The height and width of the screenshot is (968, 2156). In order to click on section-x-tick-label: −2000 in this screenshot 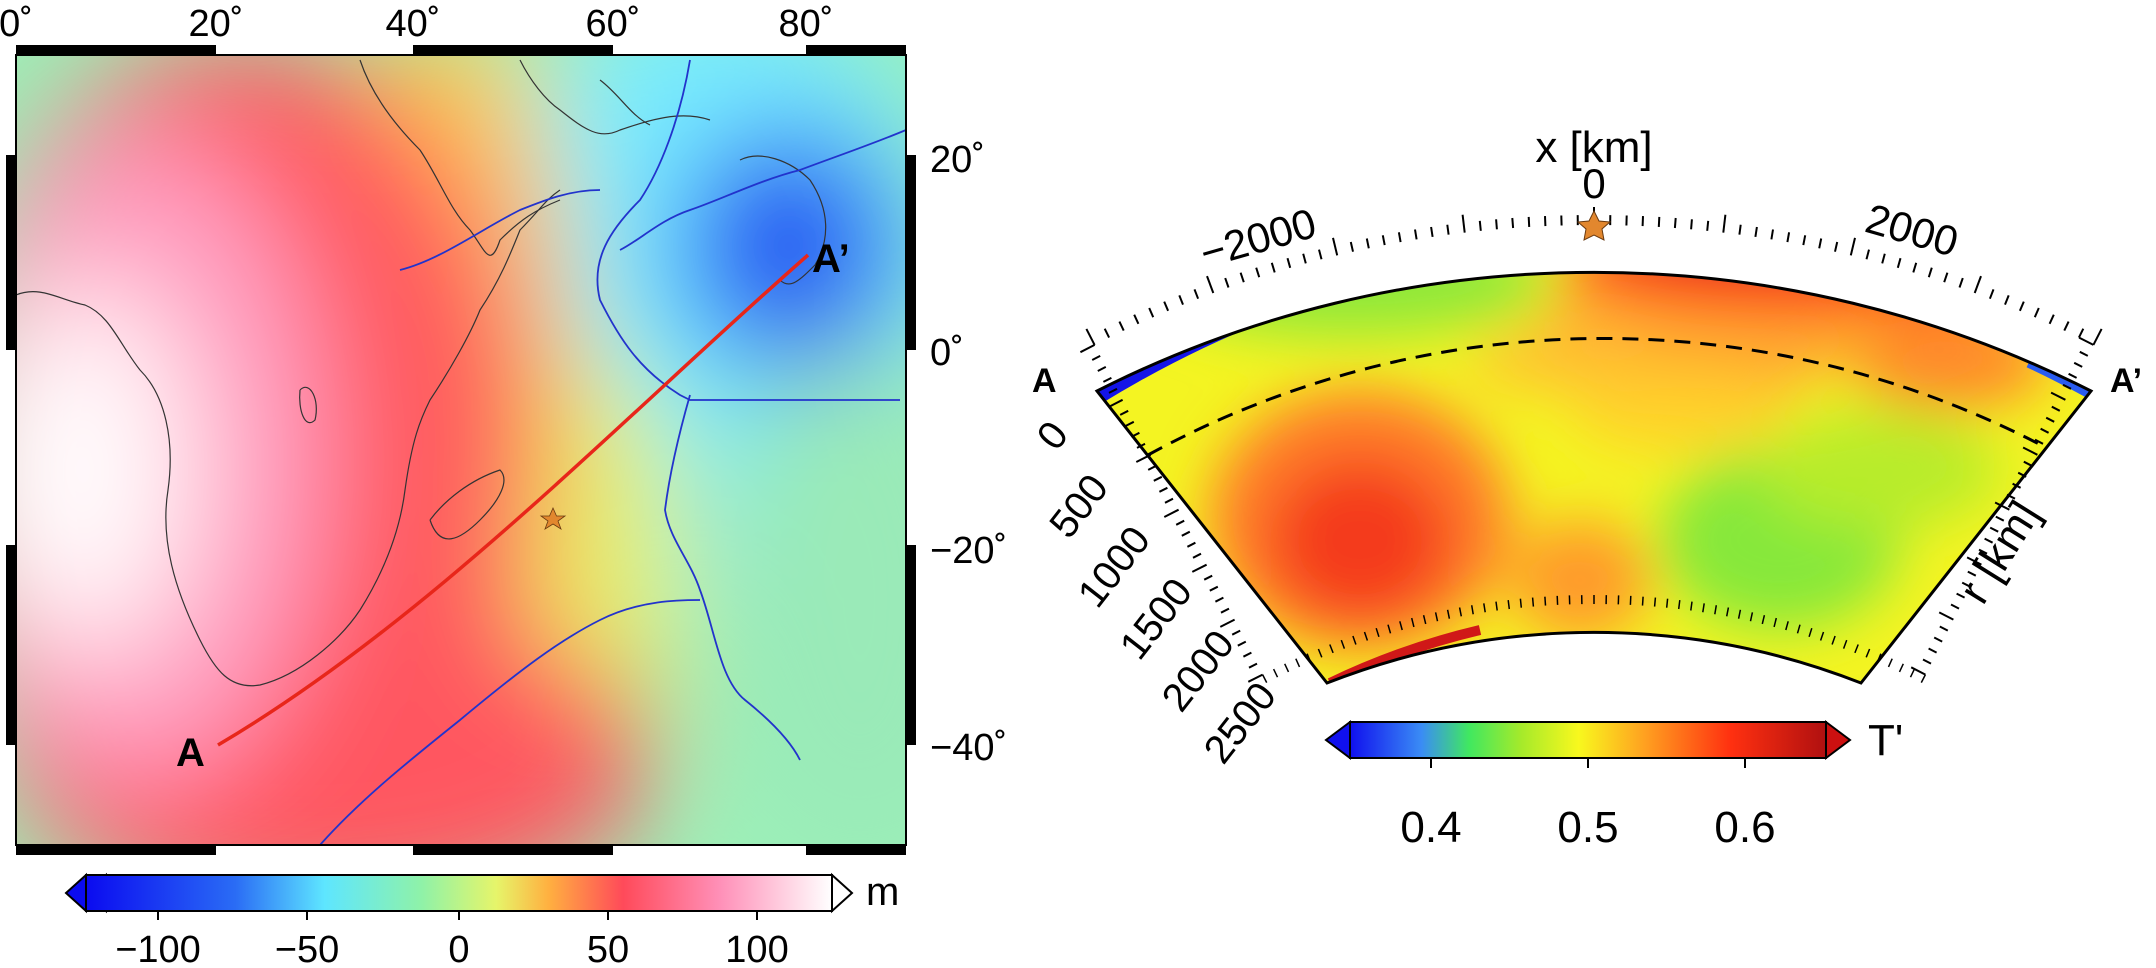, I will do `click(1258, 238)`.